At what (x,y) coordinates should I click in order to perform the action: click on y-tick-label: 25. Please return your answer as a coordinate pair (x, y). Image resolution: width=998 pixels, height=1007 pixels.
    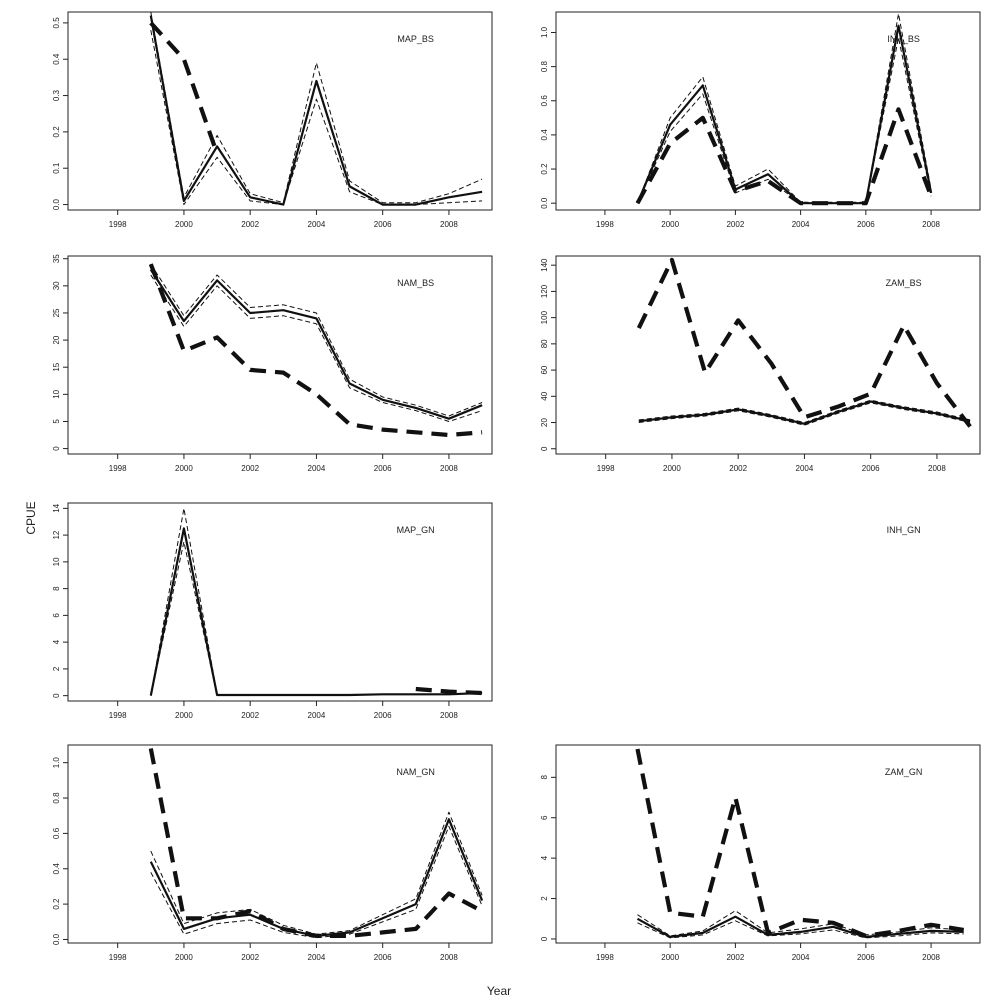
    Looking at the image, I should click on (56, 312).